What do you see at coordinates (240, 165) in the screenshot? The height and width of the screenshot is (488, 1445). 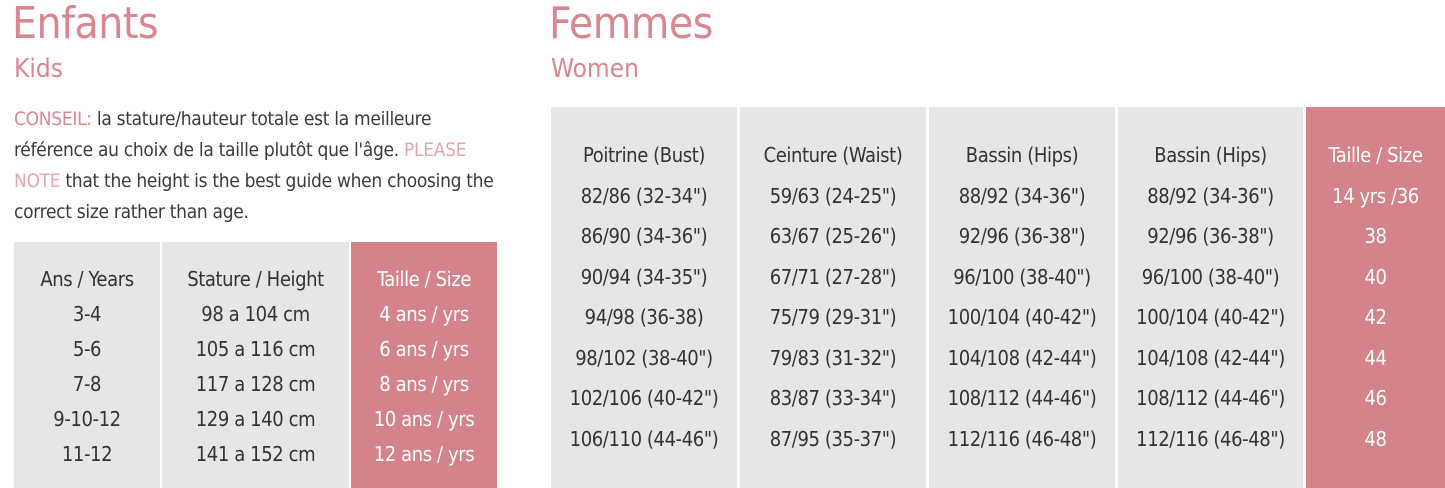 I see `please-note-label: PLEASE NOTE` at bounding box center [240, 165].